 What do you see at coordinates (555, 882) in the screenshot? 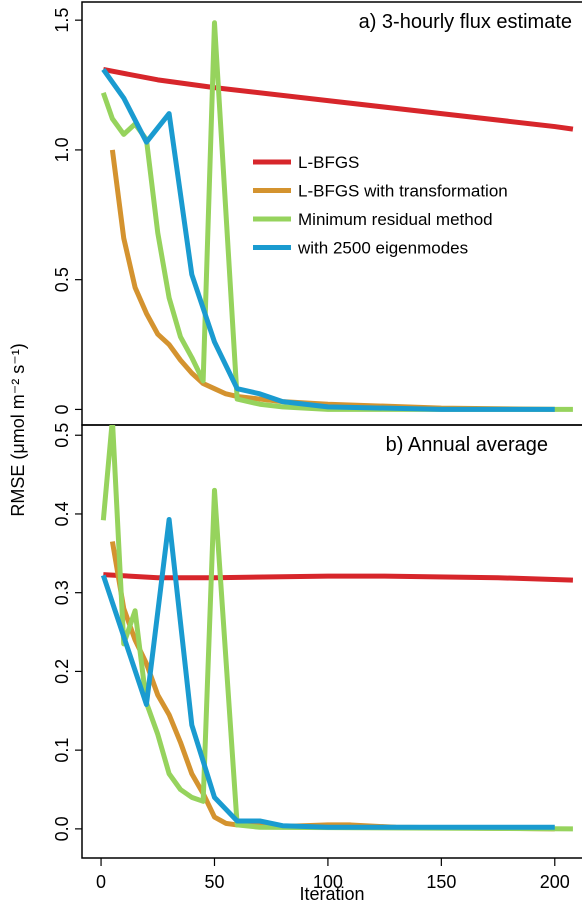
I see `x-tick-label: 200` at bounding box center [555, 882].